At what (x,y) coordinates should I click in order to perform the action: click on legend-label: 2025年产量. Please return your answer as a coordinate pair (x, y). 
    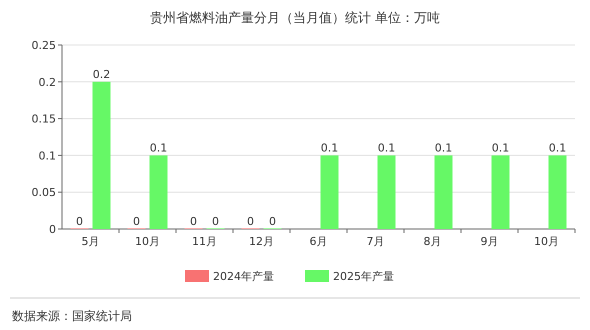
    Looking at the image, I should click on (363, 276).